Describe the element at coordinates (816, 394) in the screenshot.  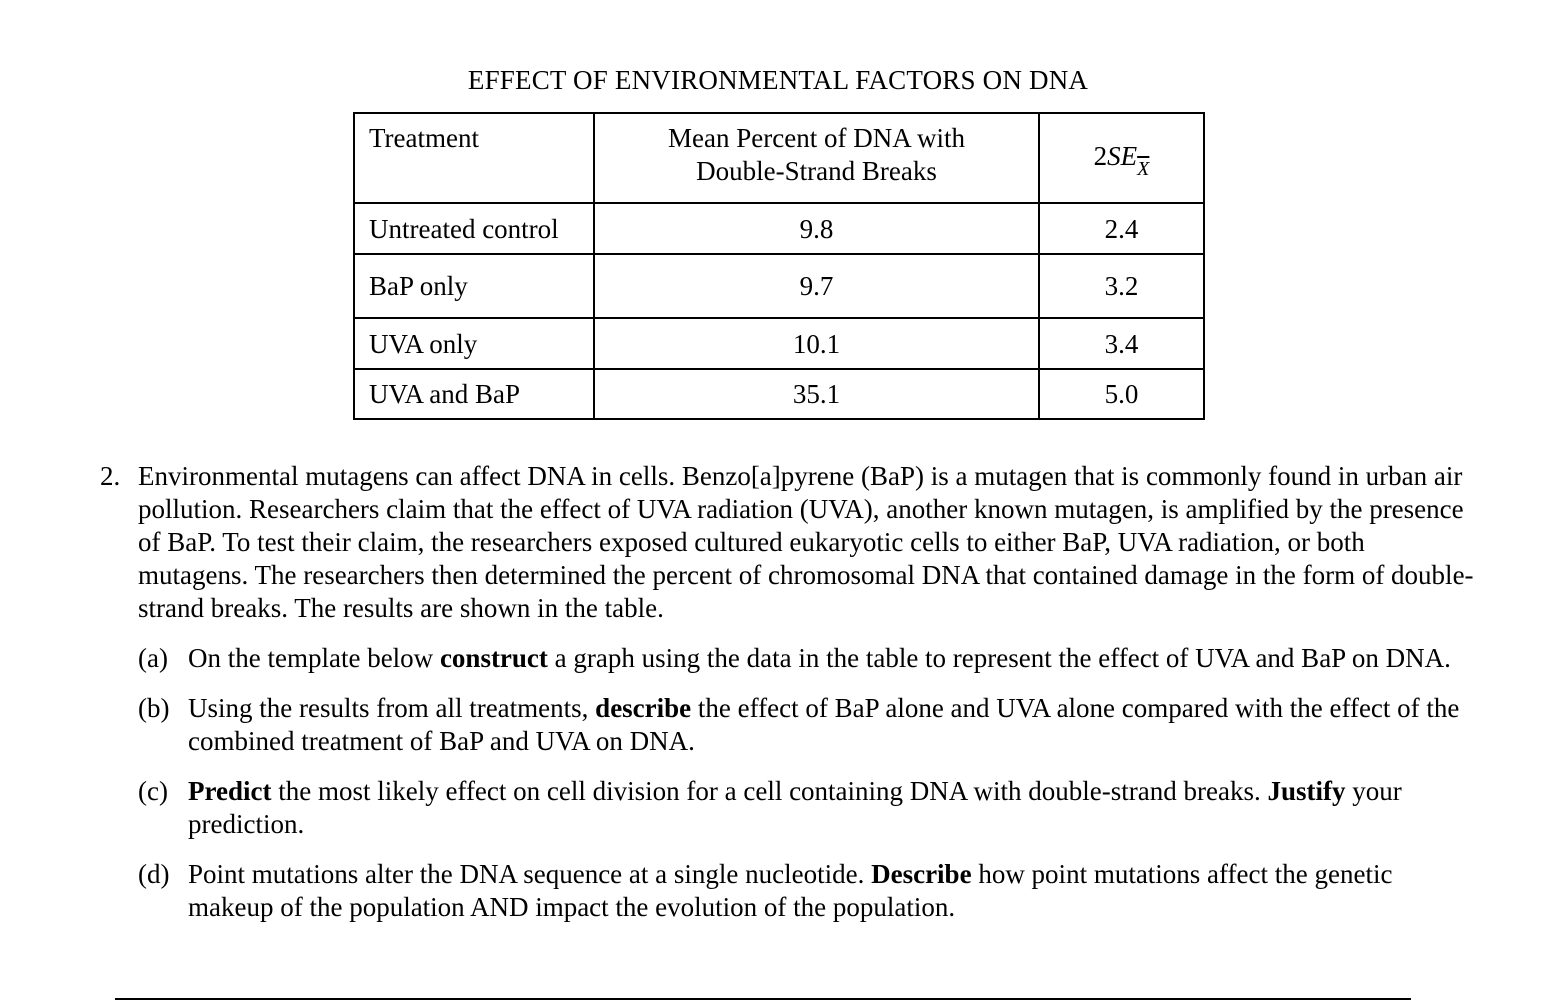
I see `cell-mean: 35.1` at that location.